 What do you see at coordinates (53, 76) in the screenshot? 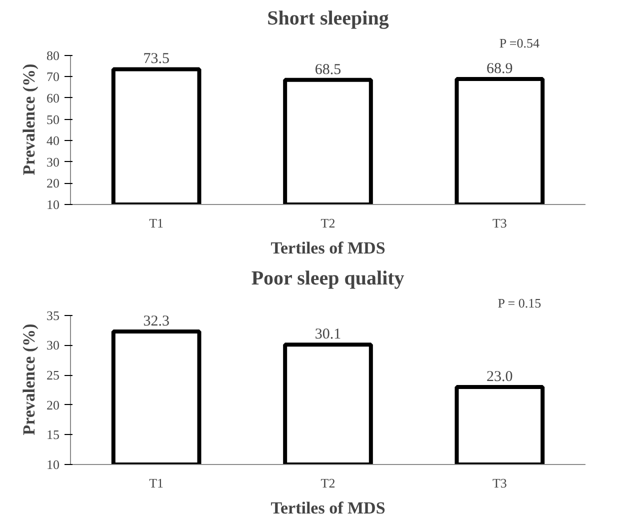
I see `y-tick-label: 70` at bounding box center [53, 76].